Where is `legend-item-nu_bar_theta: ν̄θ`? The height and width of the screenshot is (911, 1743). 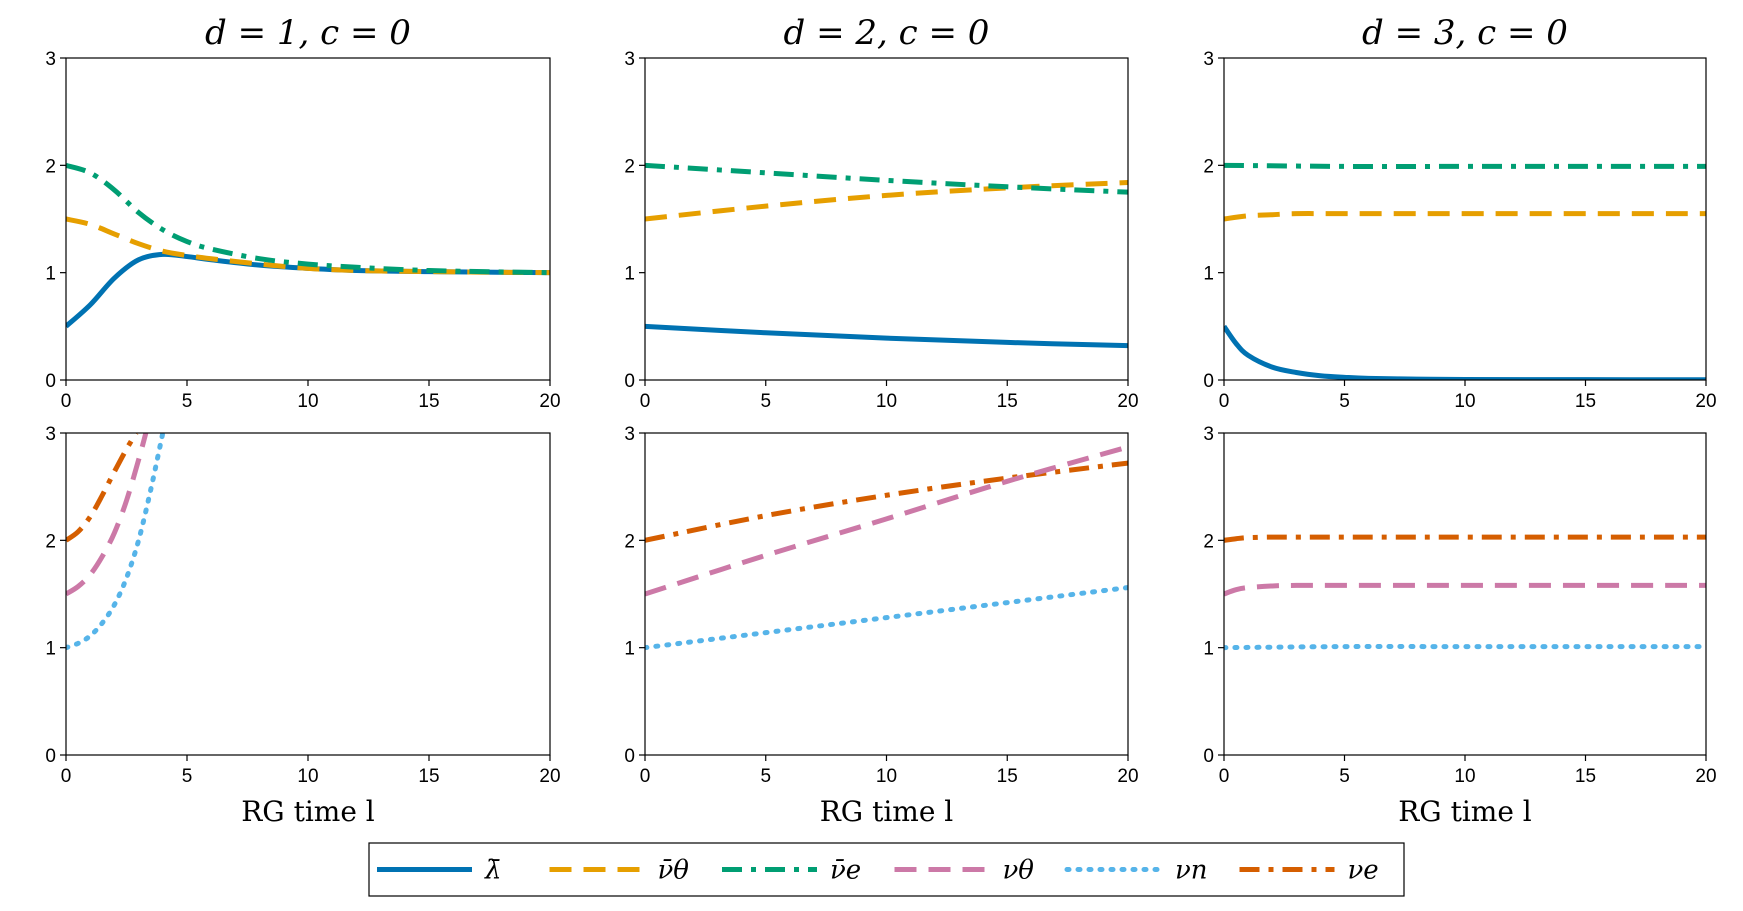 legend-item-nu_bar_theta: ν̄θ is located at coordinates (619, 871).